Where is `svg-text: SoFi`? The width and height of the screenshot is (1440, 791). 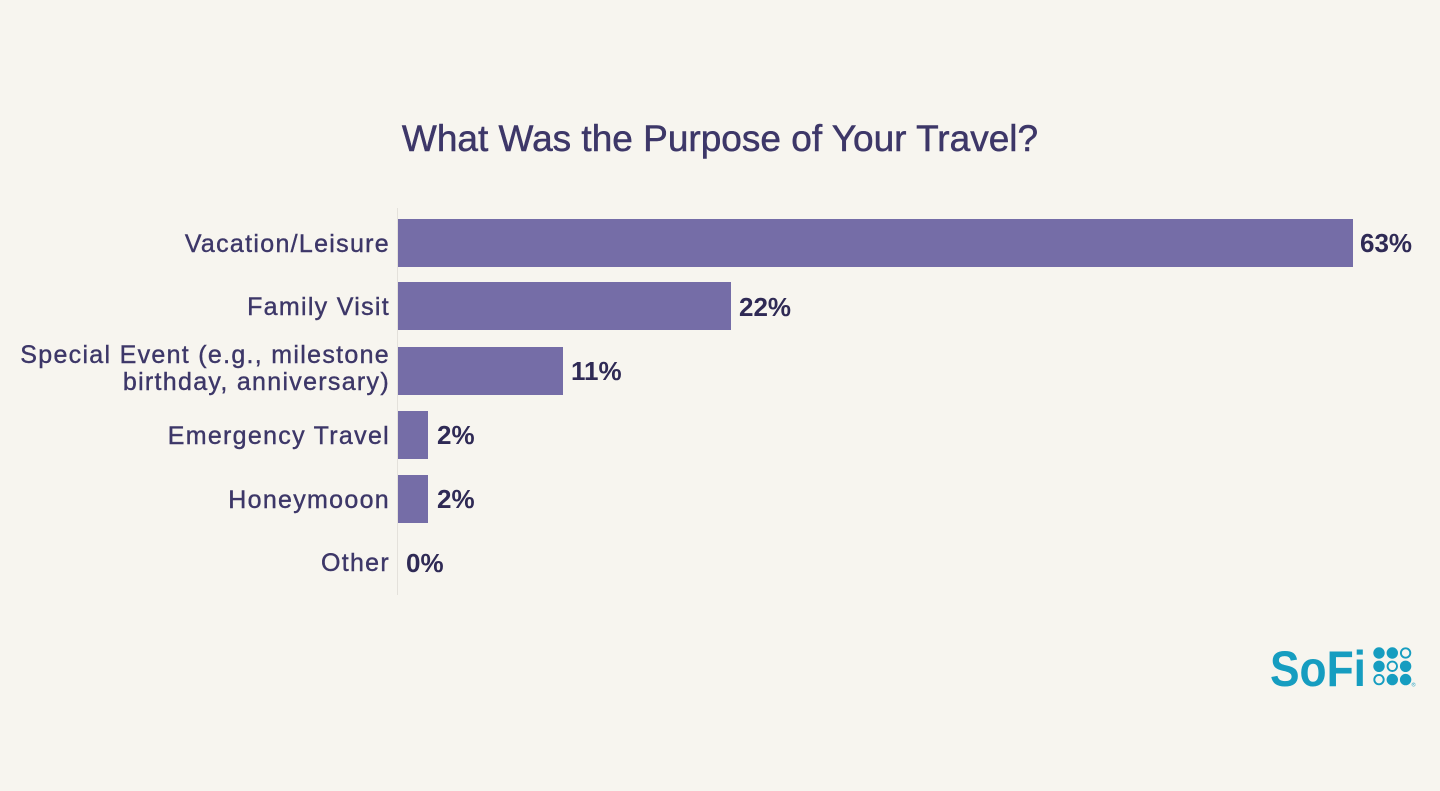
svg-text: SoFi is located at coordinates (1318, 669).